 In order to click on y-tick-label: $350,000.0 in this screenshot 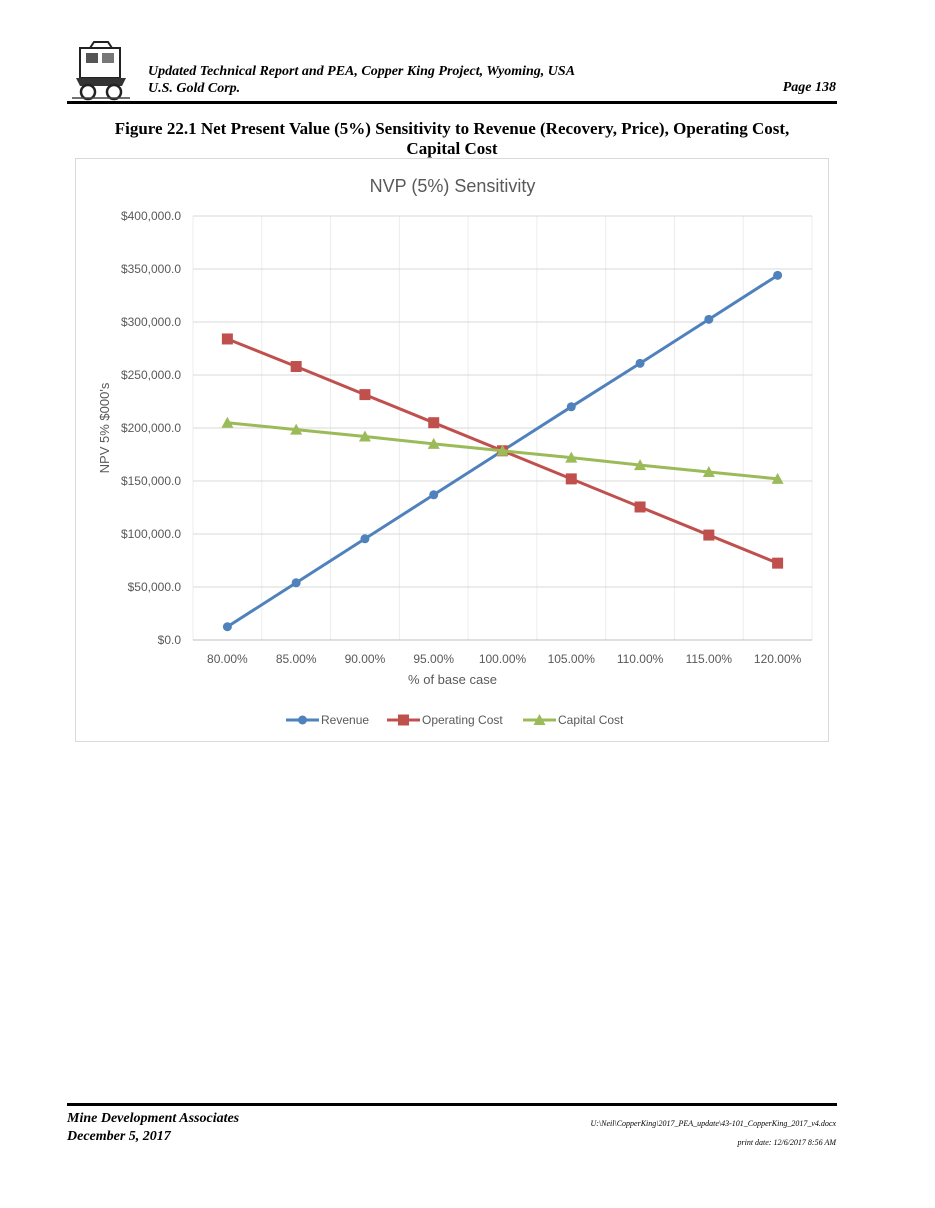, I will do `click(151, 269)`.